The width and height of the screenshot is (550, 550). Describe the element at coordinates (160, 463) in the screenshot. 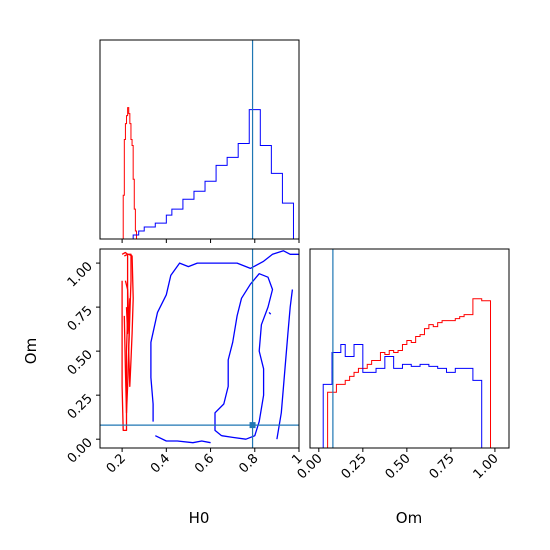

I see `joint-xtick-label: 0.4` at that location.